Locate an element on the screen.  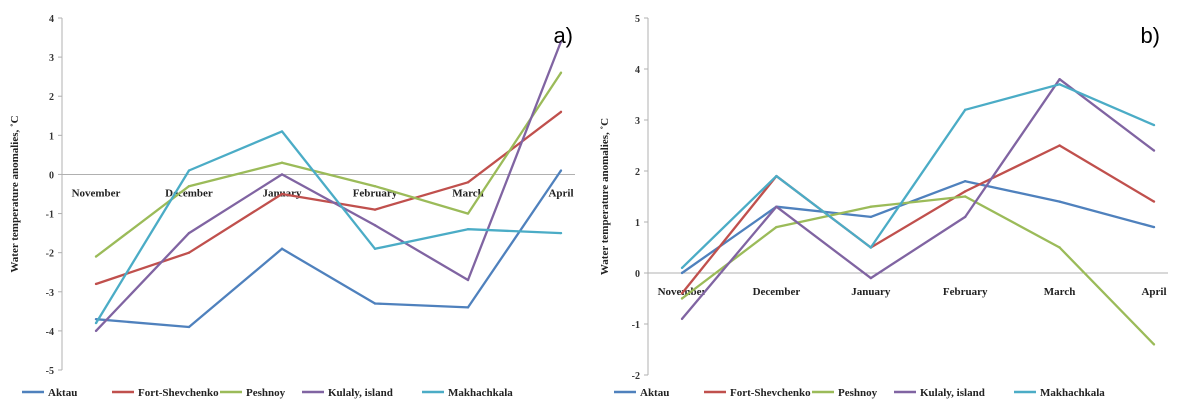
x-category-label: December is located at coordinates (777, 292).